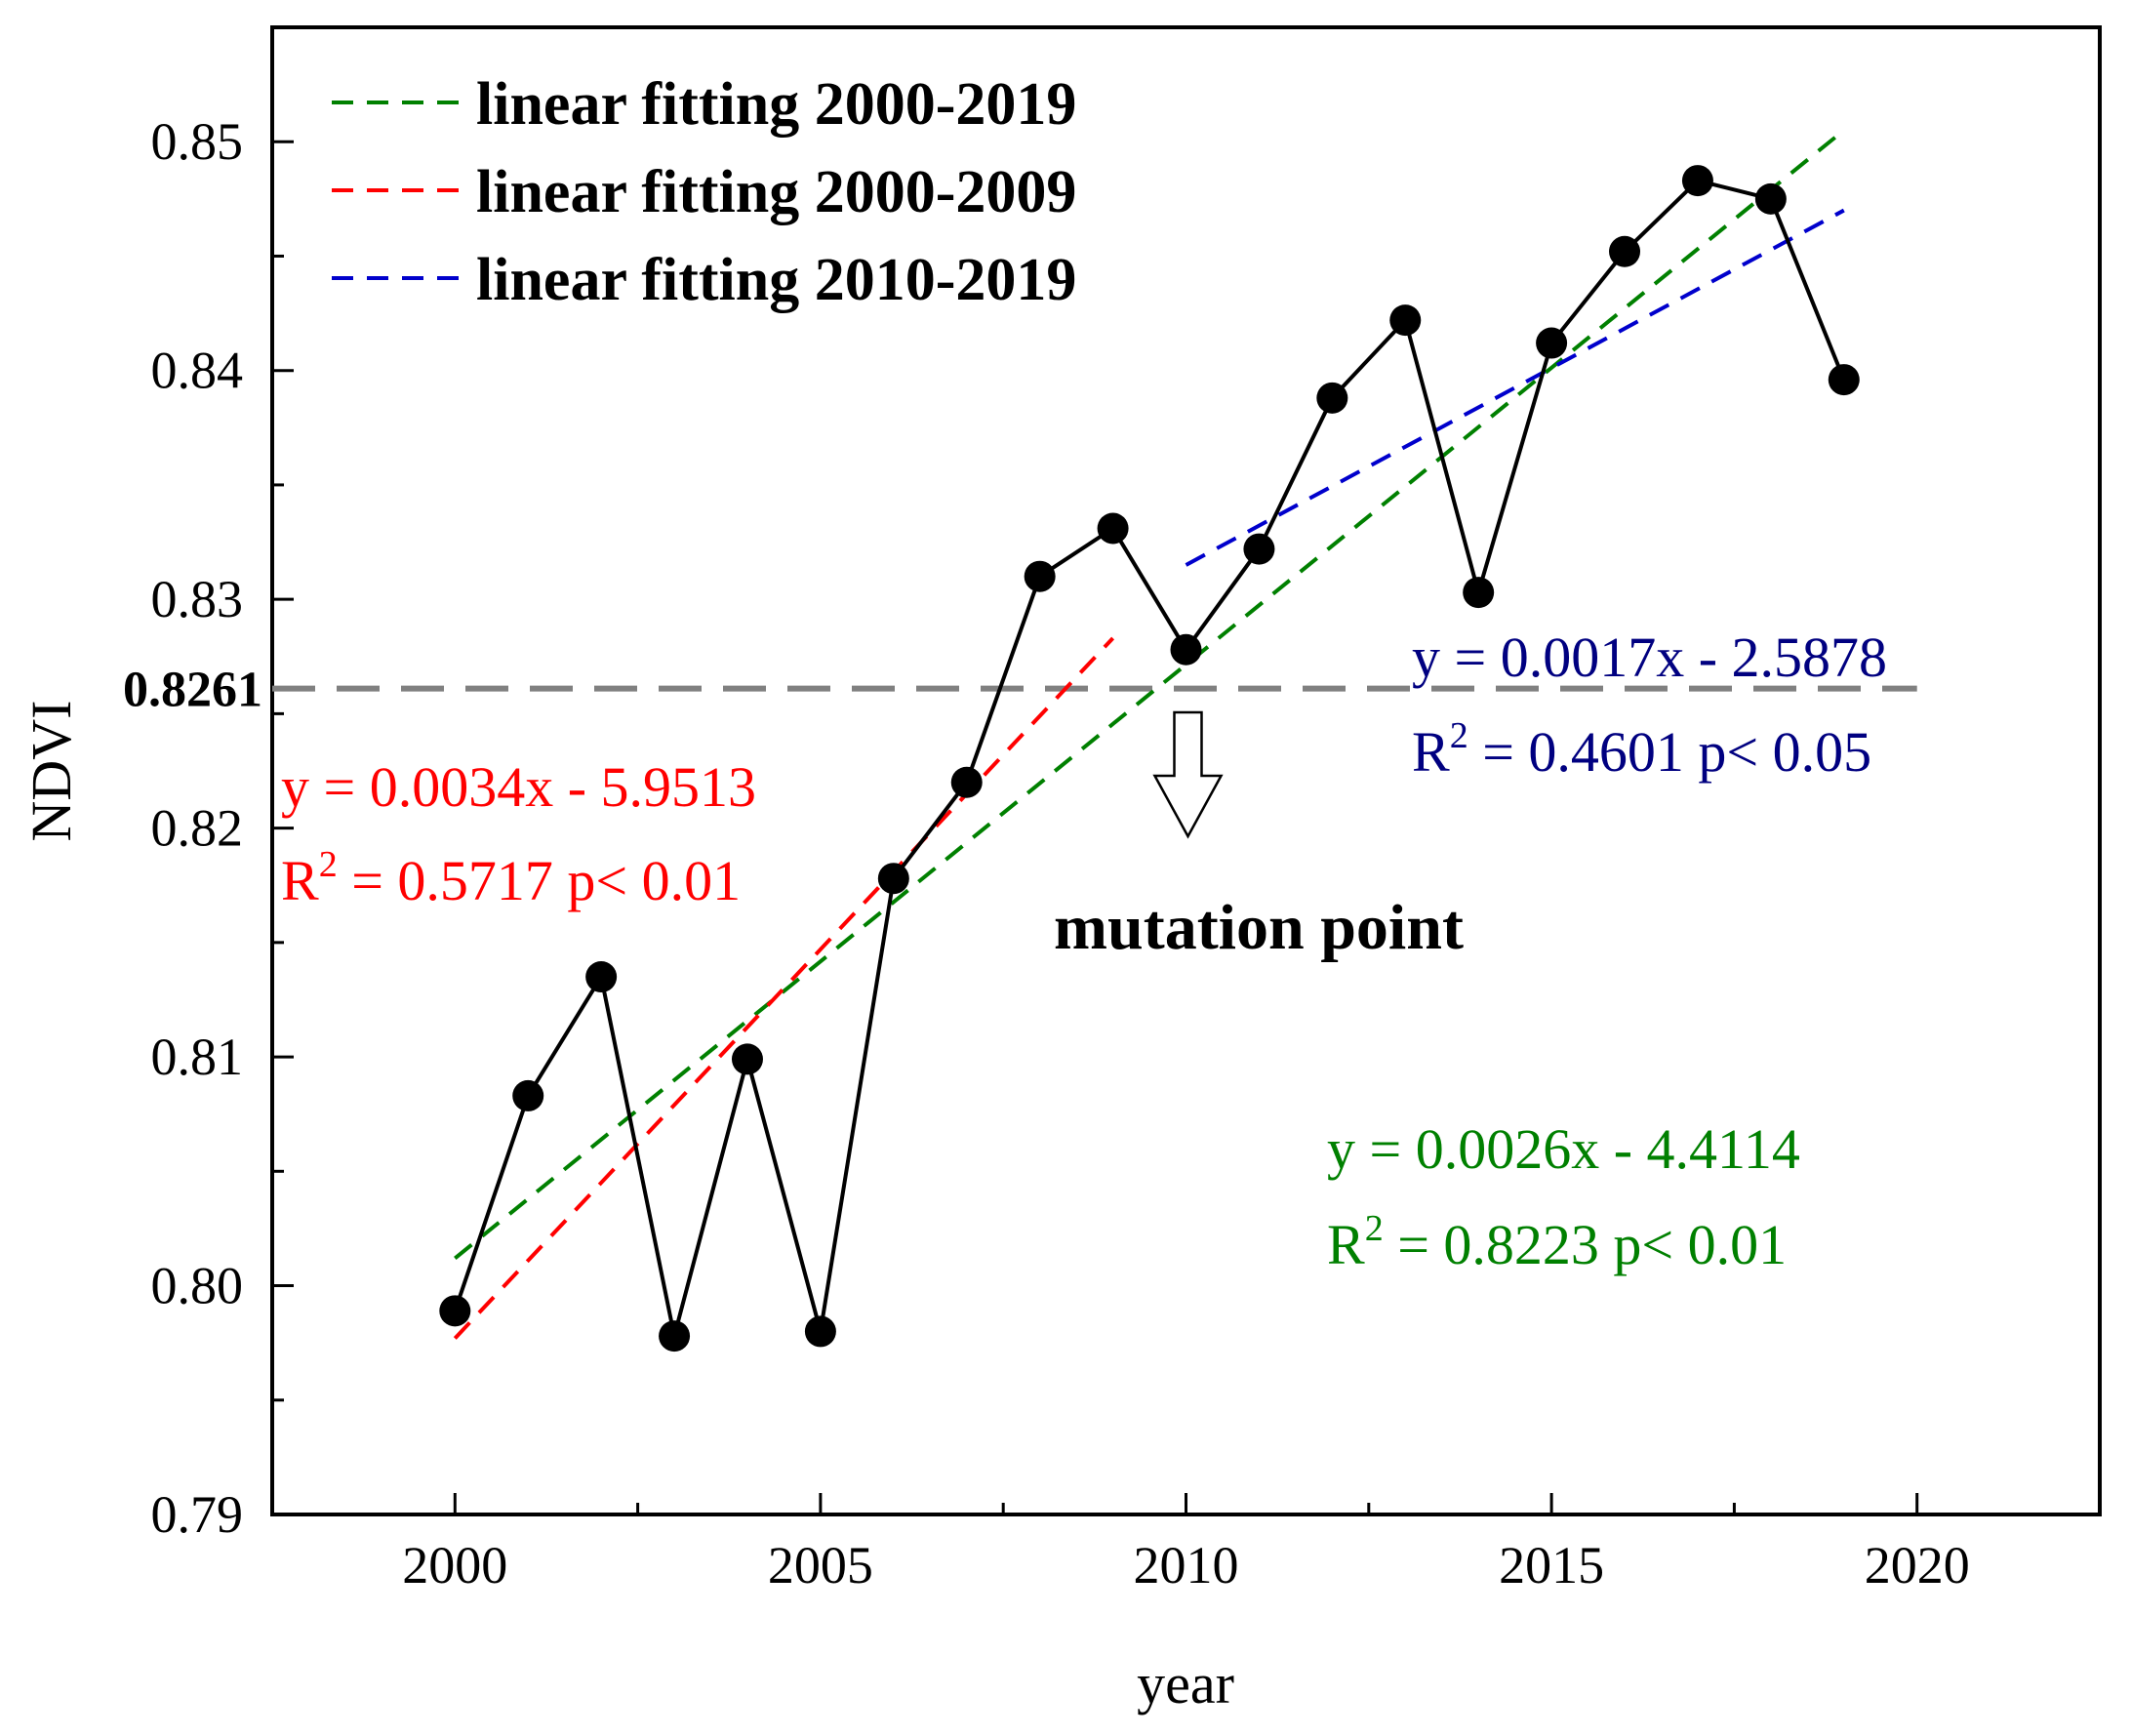 Image resolution: width=2131 pixels, height=1736 pixels. I want to click on x-tick-label-2000: 2000, so click(454, 1565).